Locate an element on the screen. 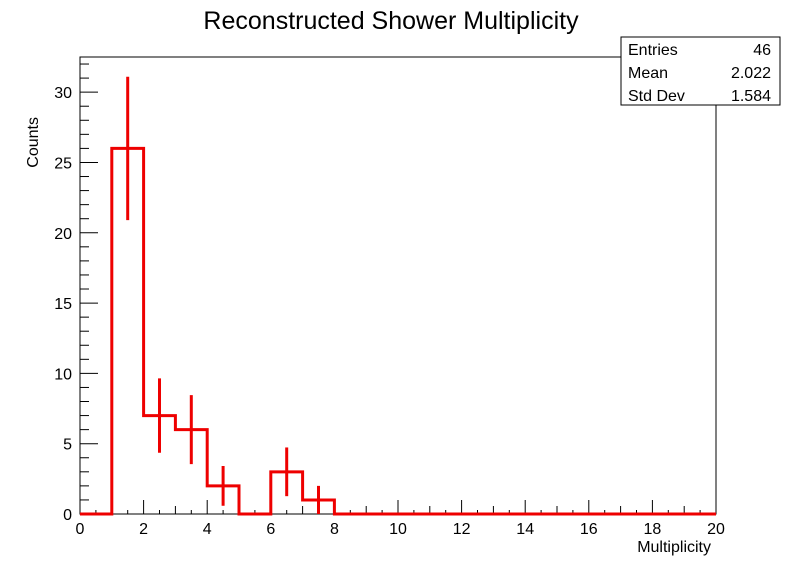 The width and height of the screenshot is (796, 572). stats-stddev-label: Std Dev is located at coordinates (656, 96).